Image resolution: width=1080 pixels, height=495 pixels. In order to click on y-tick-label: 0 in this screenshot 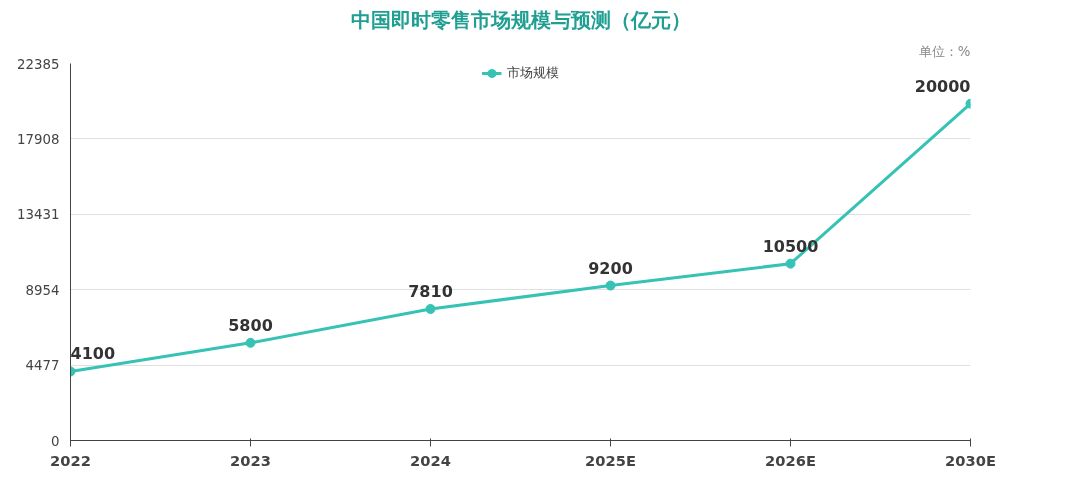, I will do `click(55, 441)`.